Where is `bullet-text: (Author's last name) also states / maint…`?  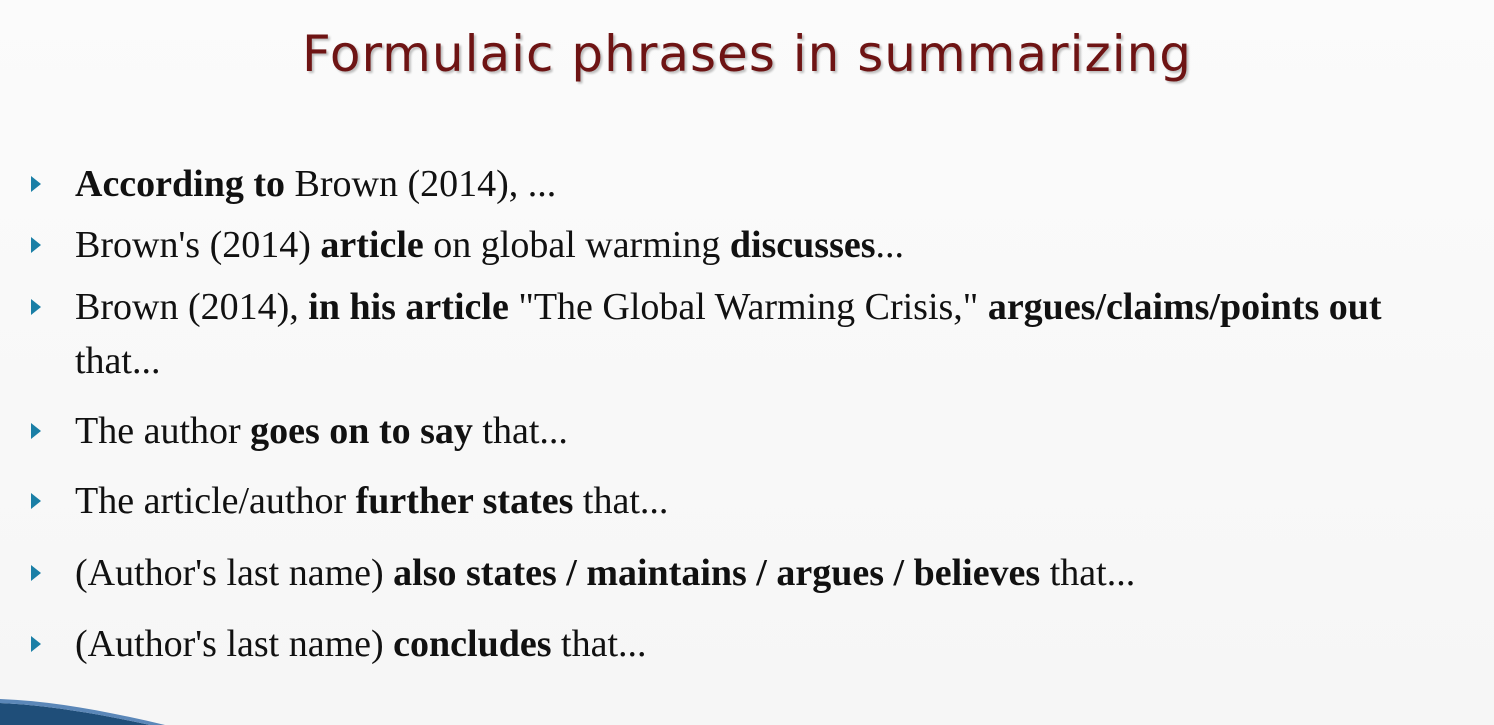 bullet-text: (Author's last name) also states / maint… is located at coordinates (605, 573).